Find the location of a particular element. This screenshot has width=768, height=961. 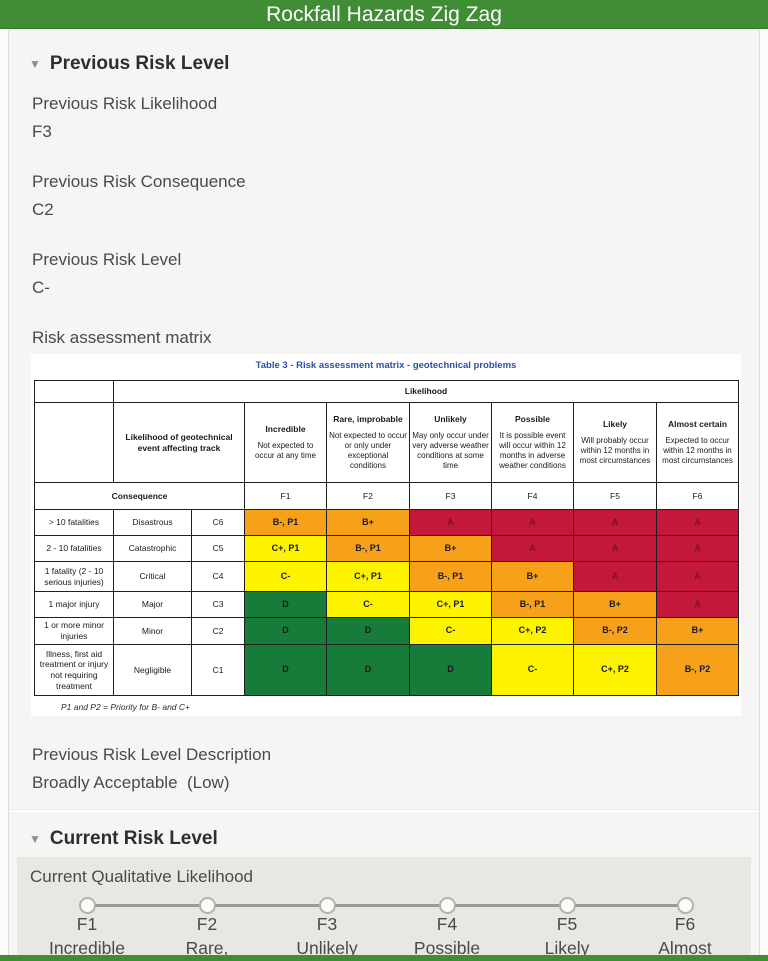

slider-track is located at coordinates (386, 905).